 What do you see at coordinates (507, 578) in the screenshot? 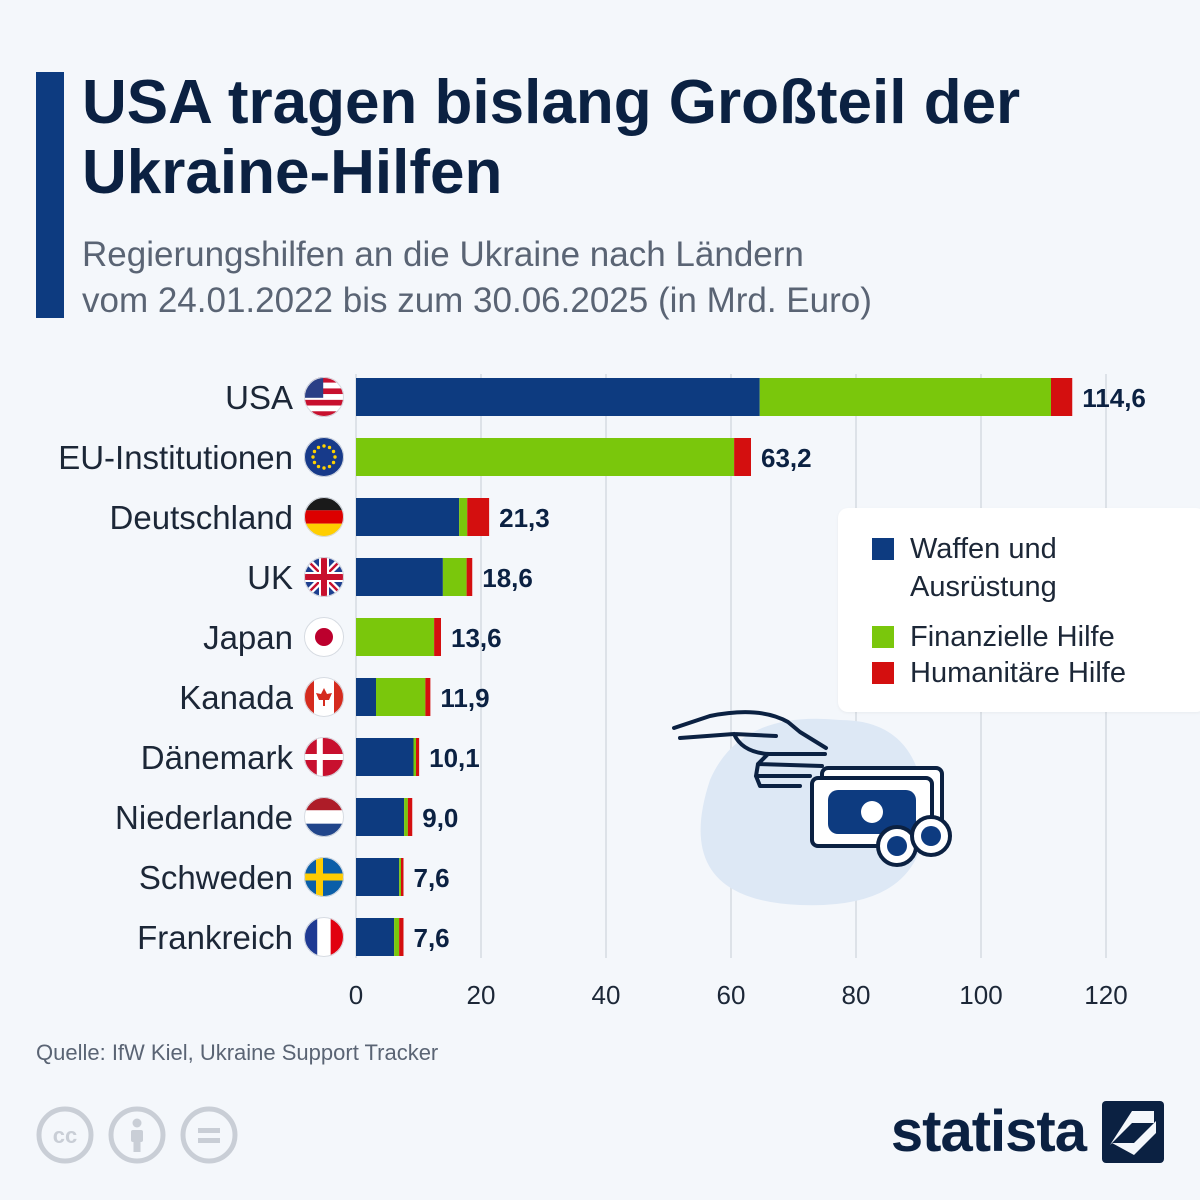
I see `value-label-3: 18,6` at bounding box center [507, 578].